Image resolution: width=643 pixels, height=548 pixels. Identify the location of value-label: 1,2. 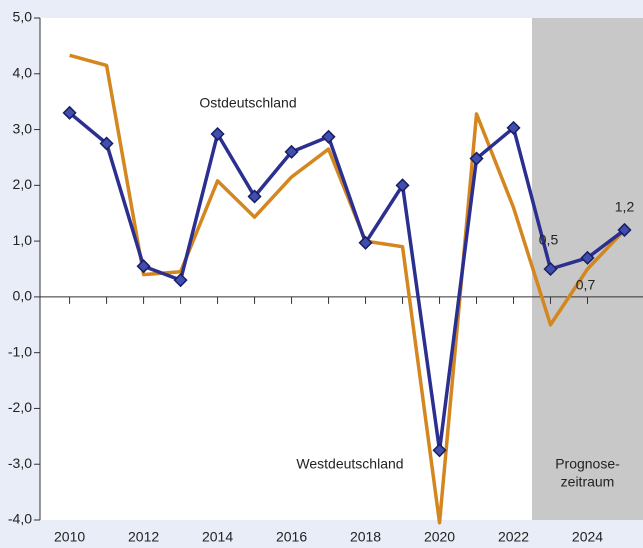
(625, 207).